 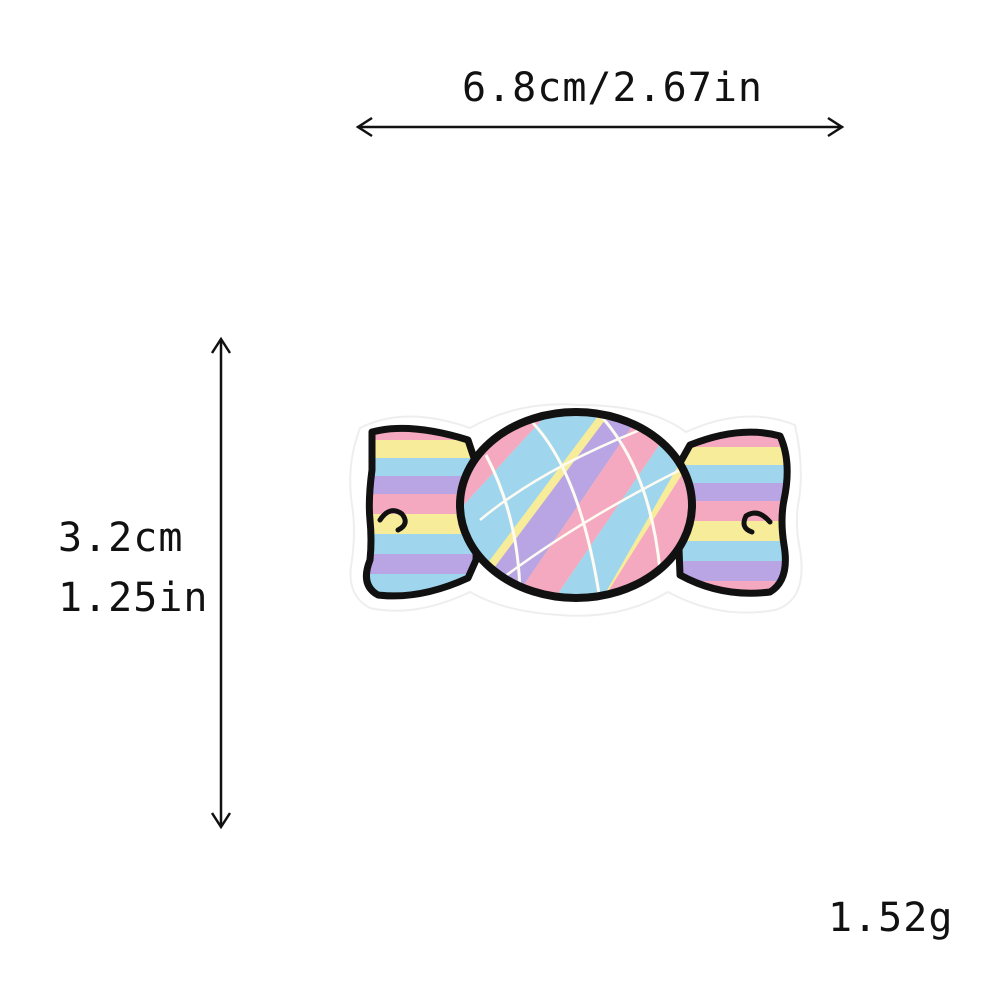 I want to click on weight-label: 1.52g, so click(x=891, y=918).